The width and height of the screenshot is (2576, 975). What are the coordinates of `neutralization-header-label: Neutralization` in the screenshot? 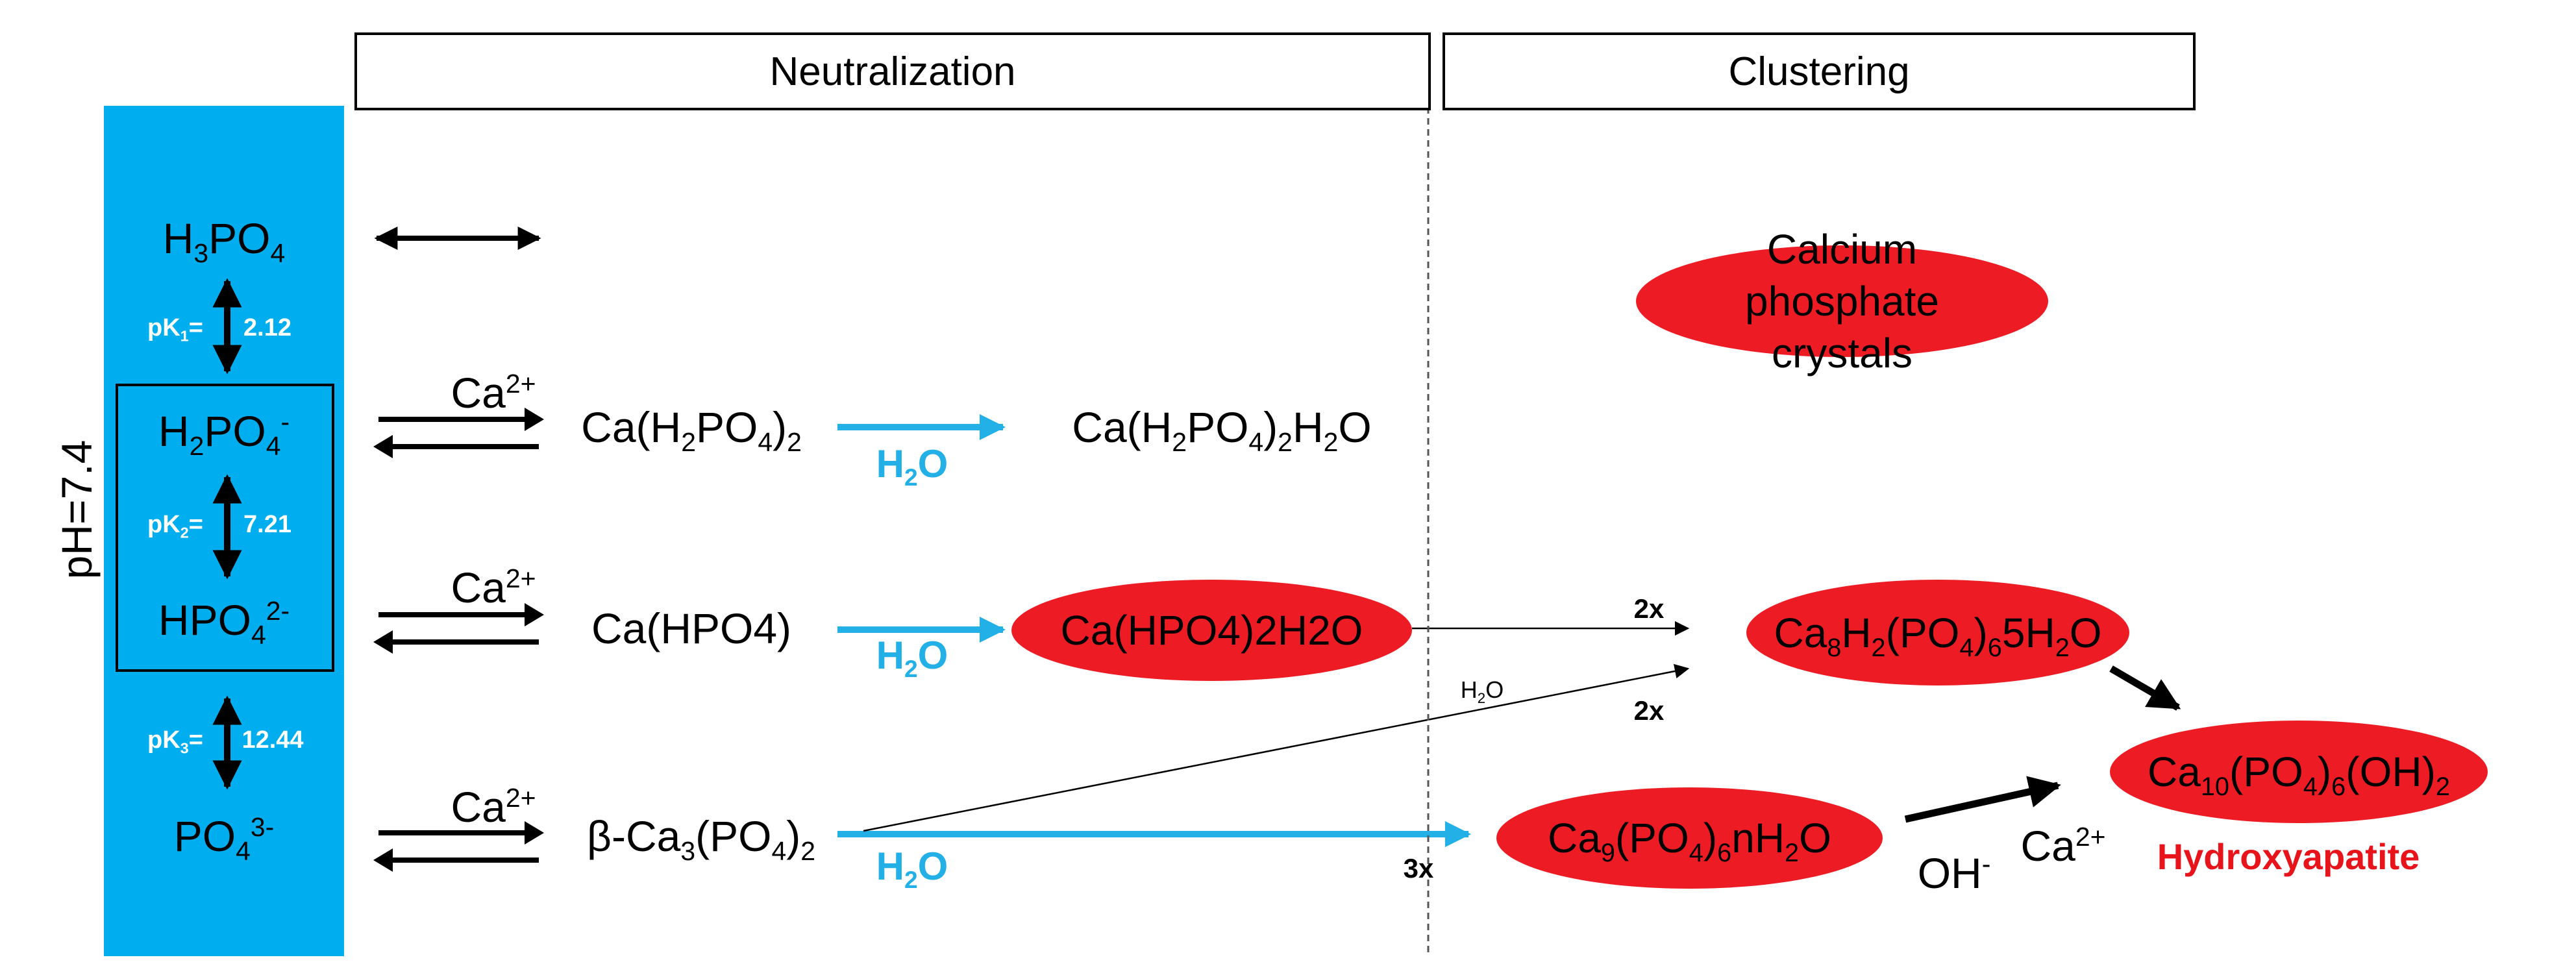 It's located at (892, 71).